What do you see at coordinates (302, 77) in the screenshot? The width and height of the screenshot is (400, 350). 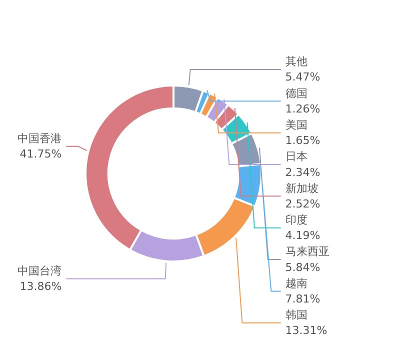 I see `data-label: 5.47%` at bounding box center [302, 77].